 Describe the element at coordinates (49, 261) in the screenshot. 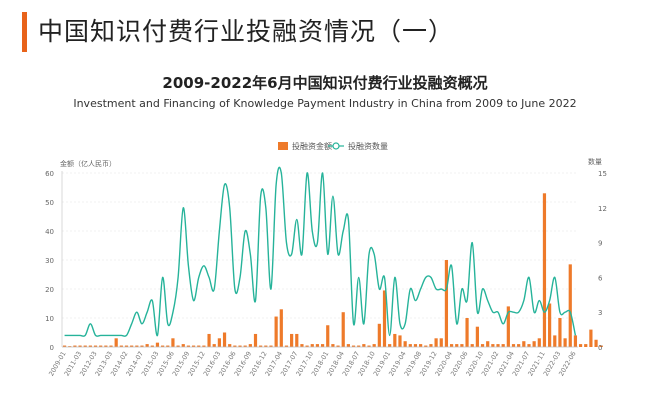

I see `y-left-tick-label: 30` at that location.